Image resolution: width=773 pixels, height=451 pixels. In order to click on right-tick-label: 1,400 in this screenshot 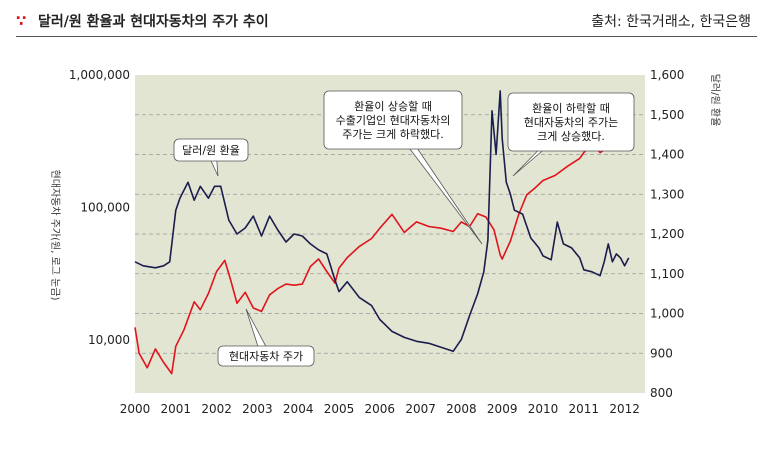, I will do `click(667, 155)`.